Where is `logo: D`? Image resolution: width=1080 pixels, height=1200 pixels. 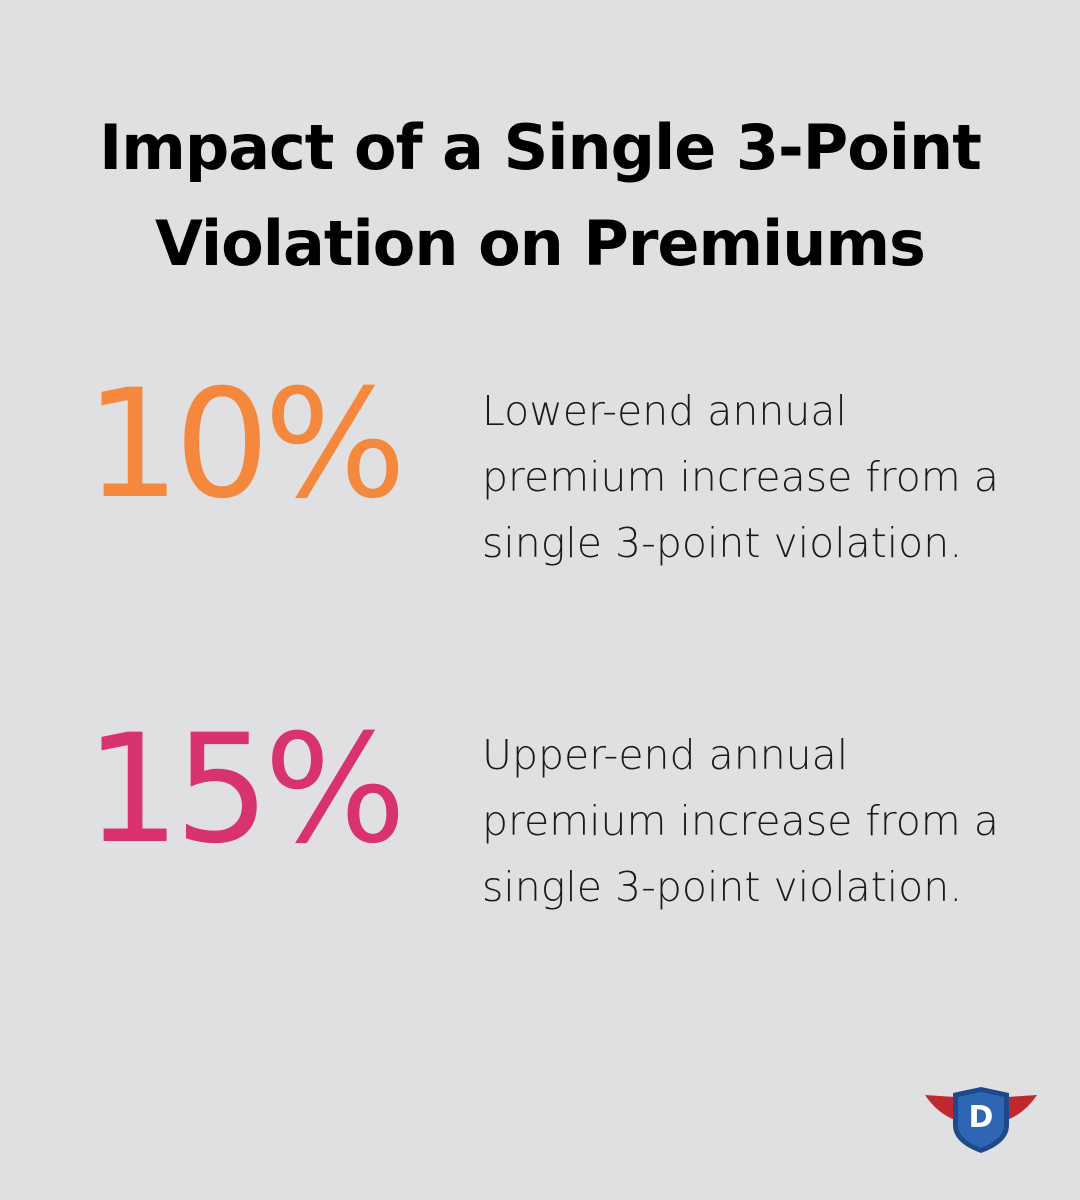 logo: D is located at coordinates (981, 1120).